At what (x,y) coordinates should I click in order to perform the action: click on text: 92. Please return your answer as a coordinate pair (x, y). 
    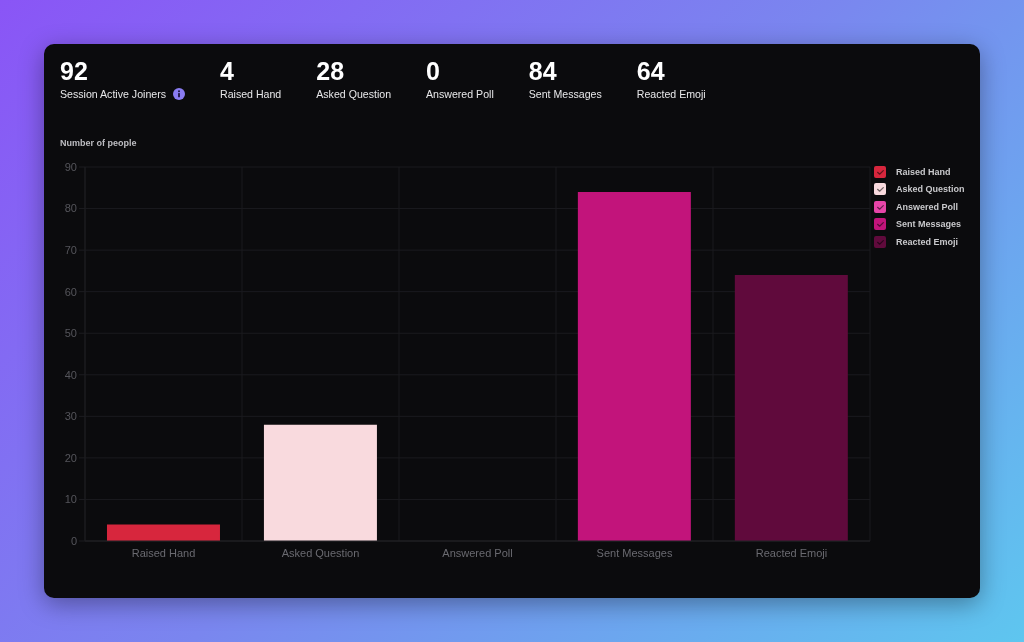
    Looking at the image, I should click on (74, 71).